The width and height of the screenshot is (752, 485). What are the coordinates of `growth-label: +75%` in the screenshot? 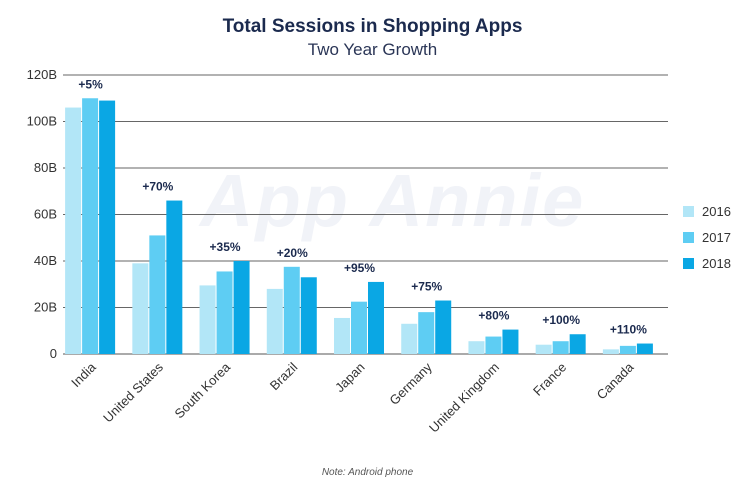 It's located at (426, 287).